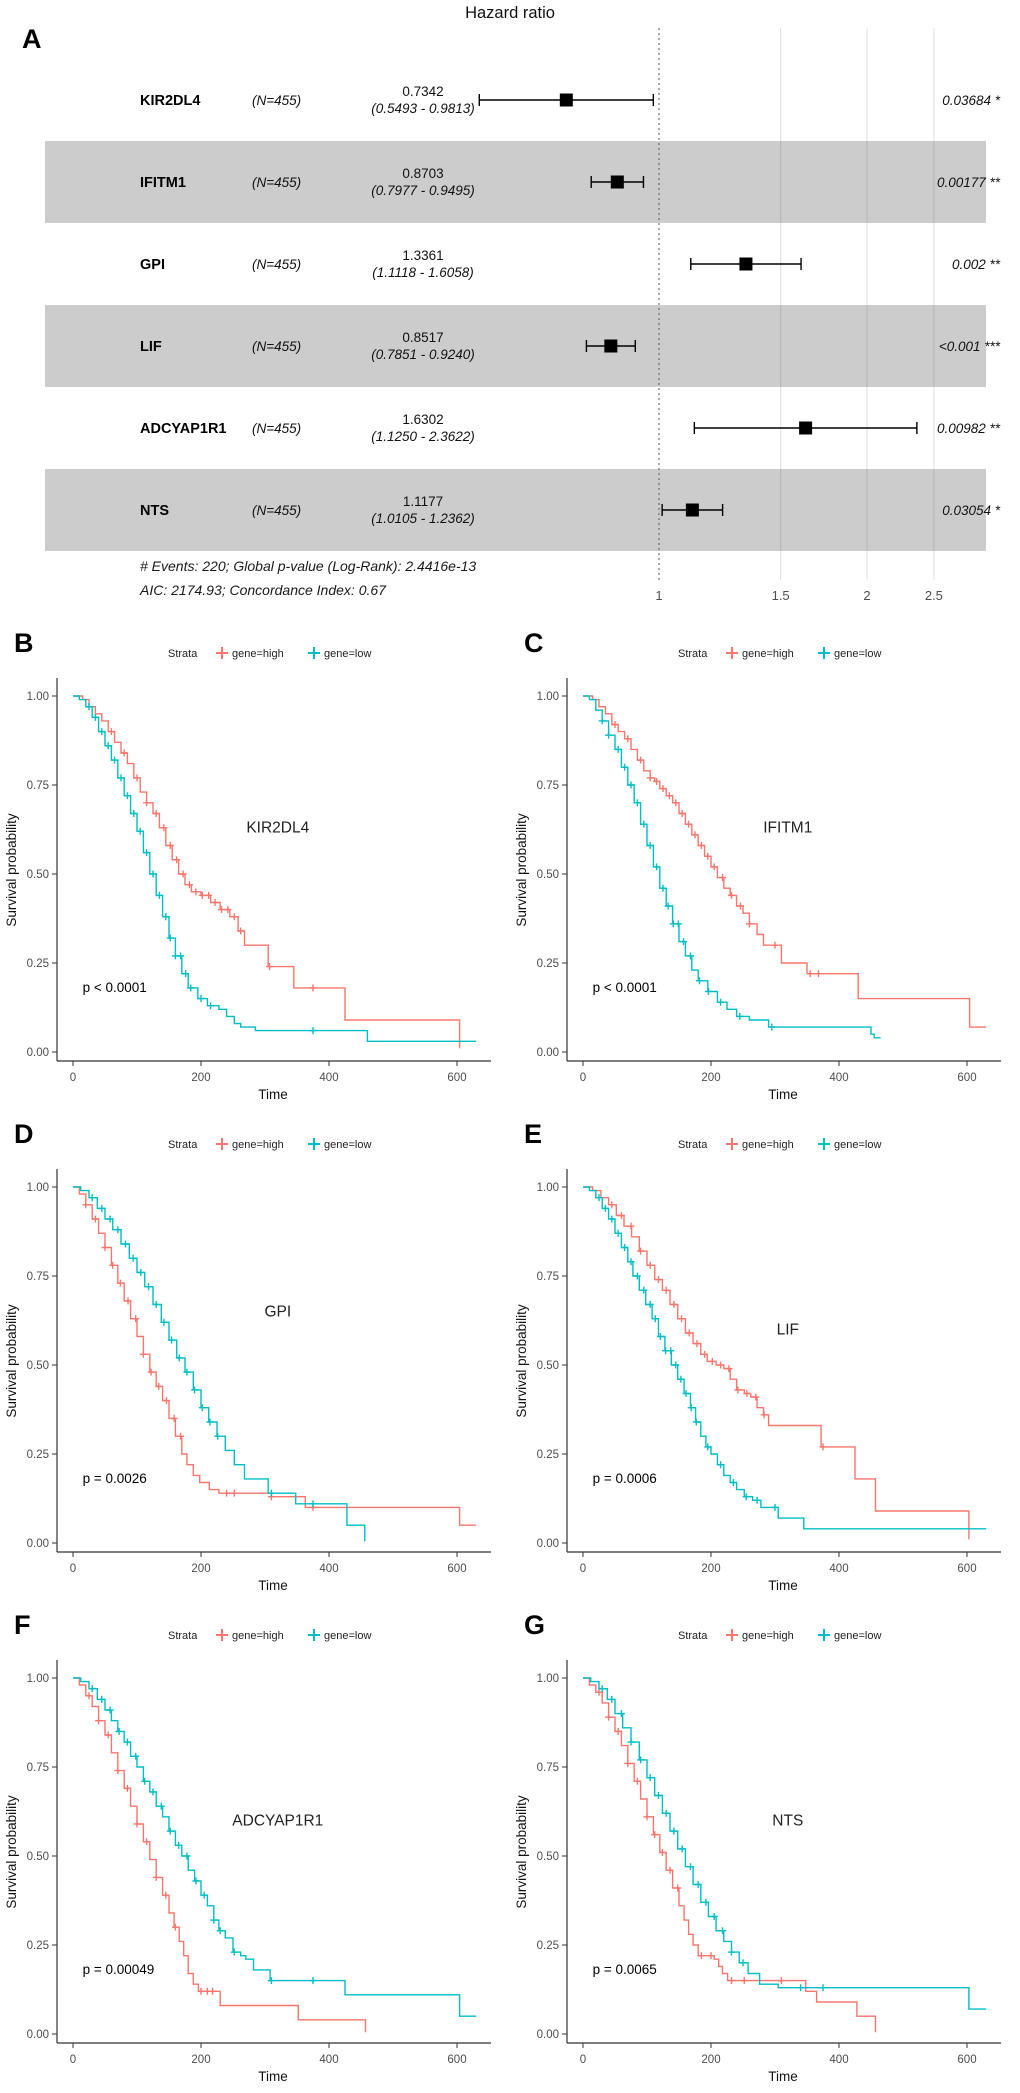 This screenshot has width=1020, height=2093. What do you see at coordinates (625, 987) in the screenshot?
I see `km-p-value: p < 0.0001` at bounding box center [625, 987].